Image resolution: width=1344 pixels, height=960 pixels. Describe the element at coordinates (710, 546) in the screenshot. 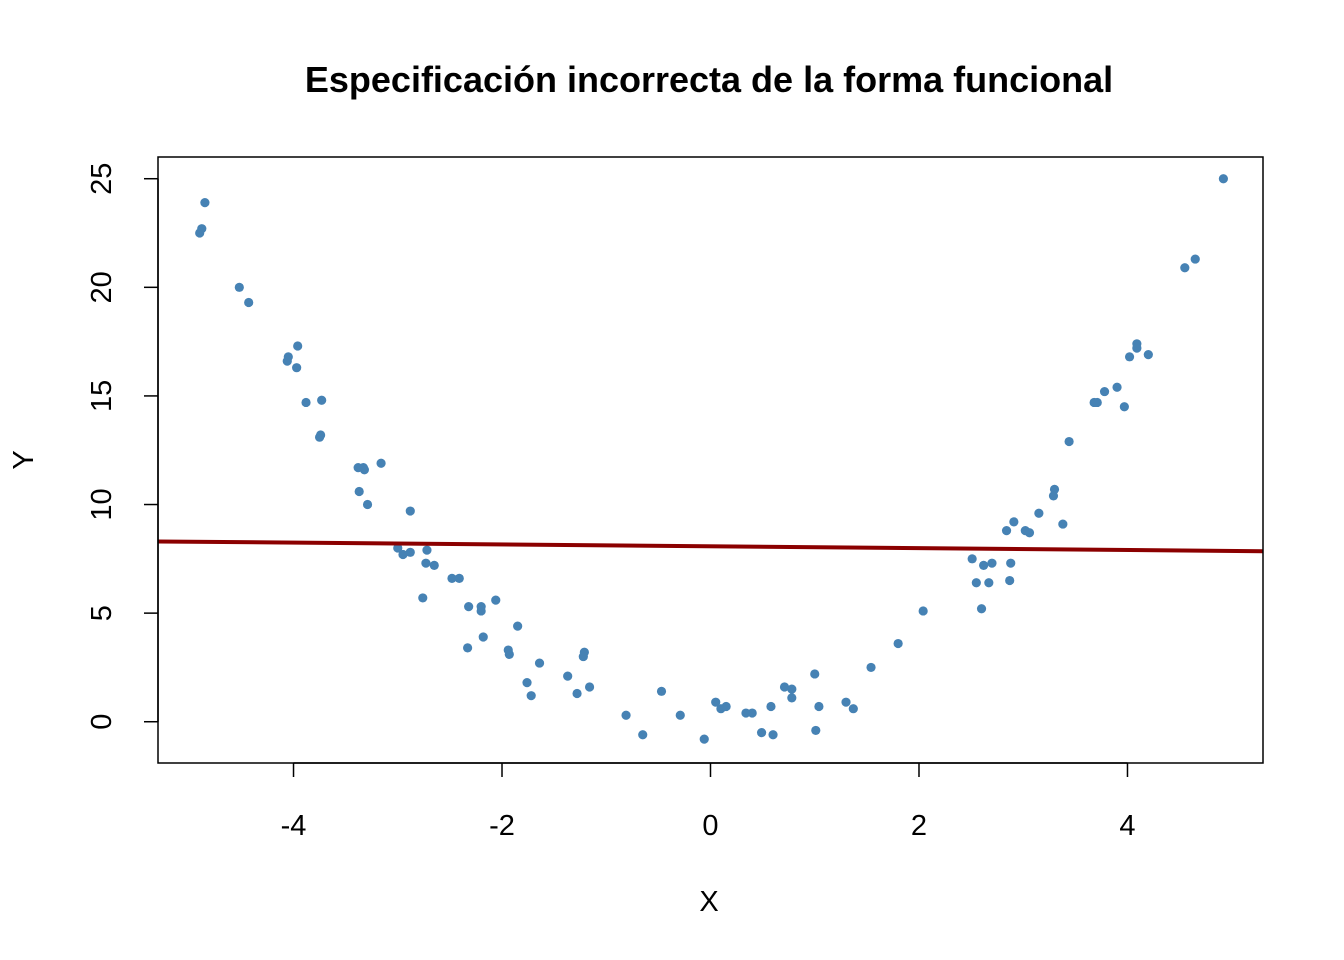

I see `fit-line` at that location.